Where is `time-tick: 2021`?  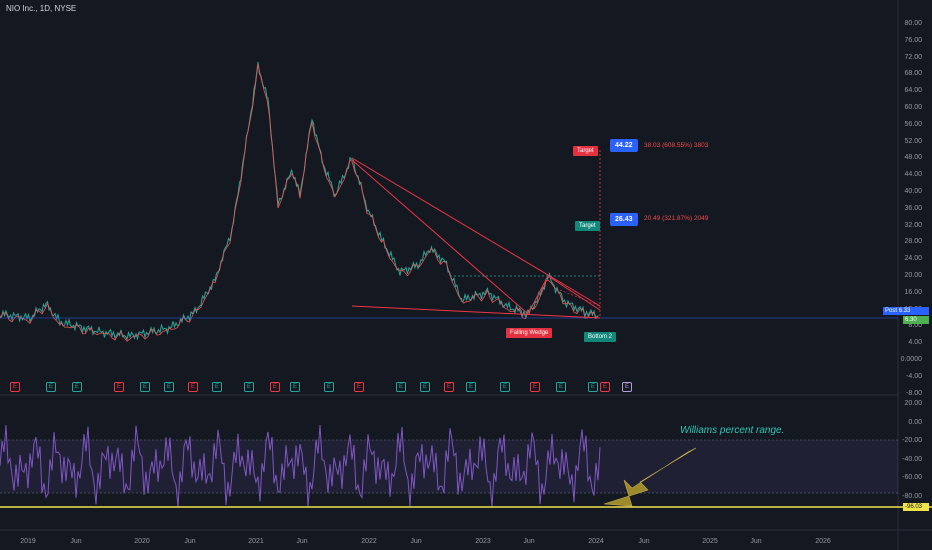 time-tick: 2021 is located at coordinates (256, 541).